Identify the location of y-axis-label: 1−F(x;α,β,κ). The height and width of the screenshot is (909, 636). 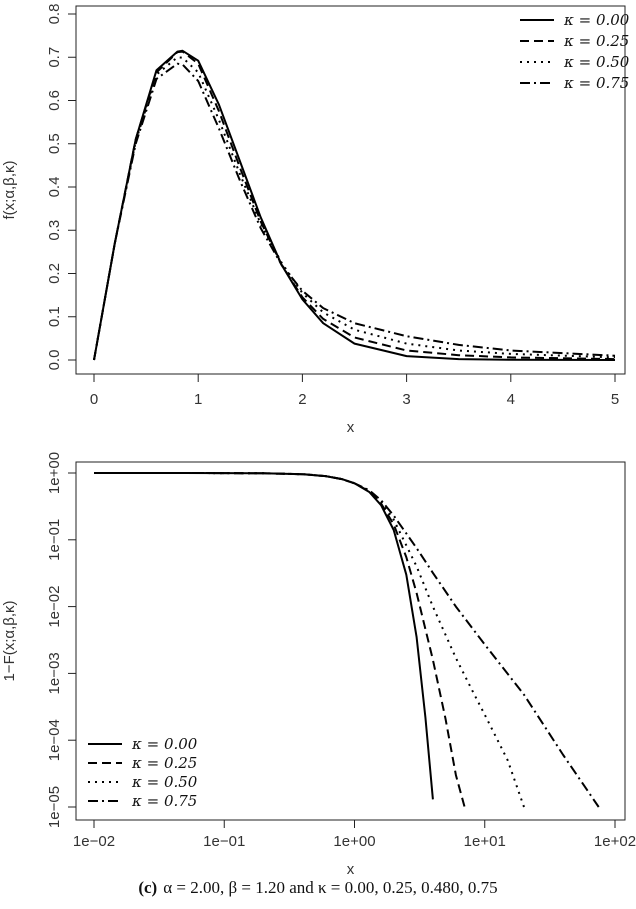
(9, 640).